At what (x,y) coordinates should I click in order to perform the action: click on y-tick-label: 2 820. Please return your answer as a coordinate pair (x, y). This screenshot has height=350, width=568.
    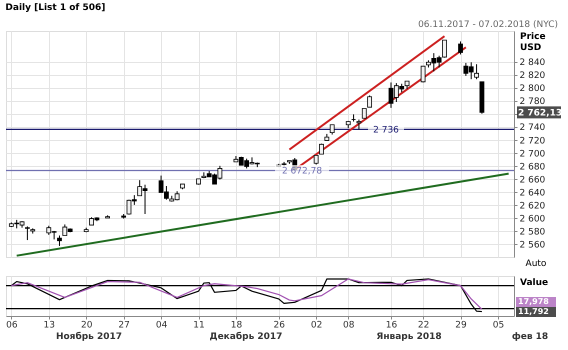
    Looking at the image, I should click on (533, 76).